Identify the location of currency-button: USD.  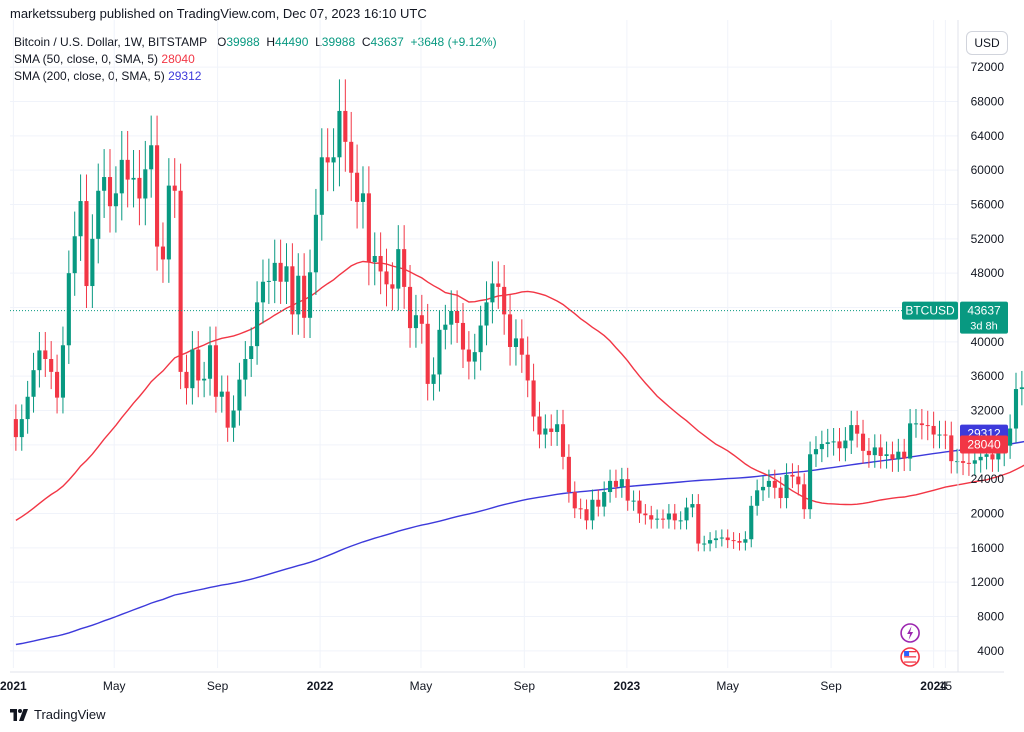
(987, 43).